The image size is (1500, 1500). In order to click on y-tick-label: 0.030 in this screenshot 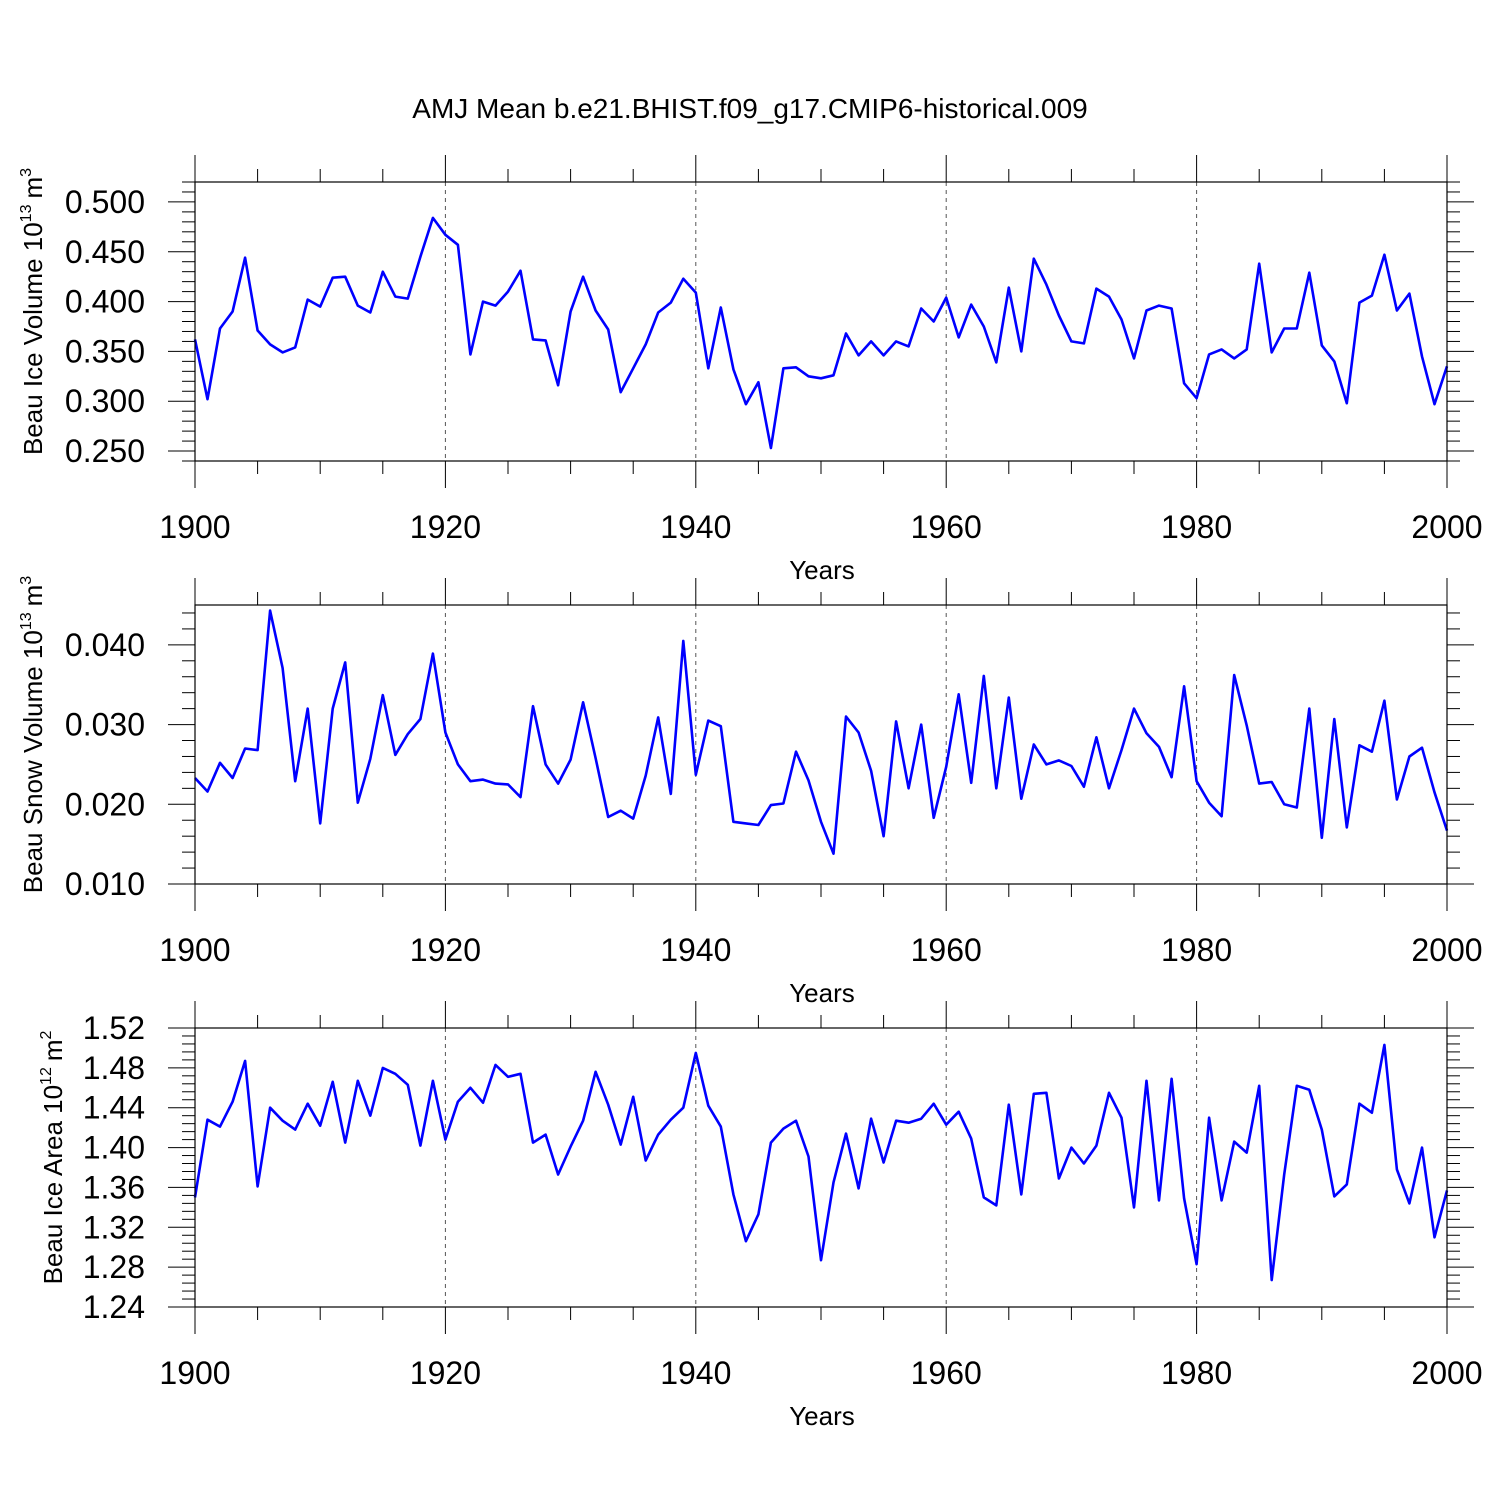, I will do `click(105, 725)`.